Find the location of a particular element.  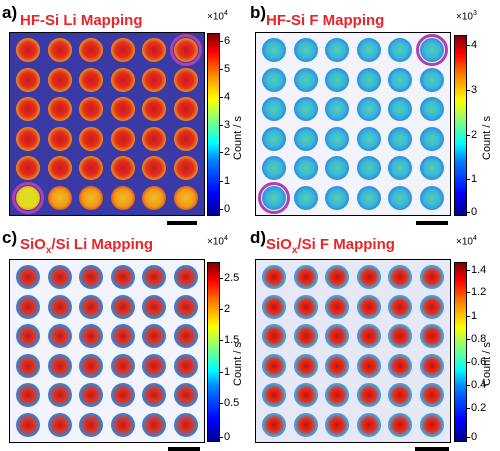

colorbar-label: Count / s is located at coordinates (238, 363).